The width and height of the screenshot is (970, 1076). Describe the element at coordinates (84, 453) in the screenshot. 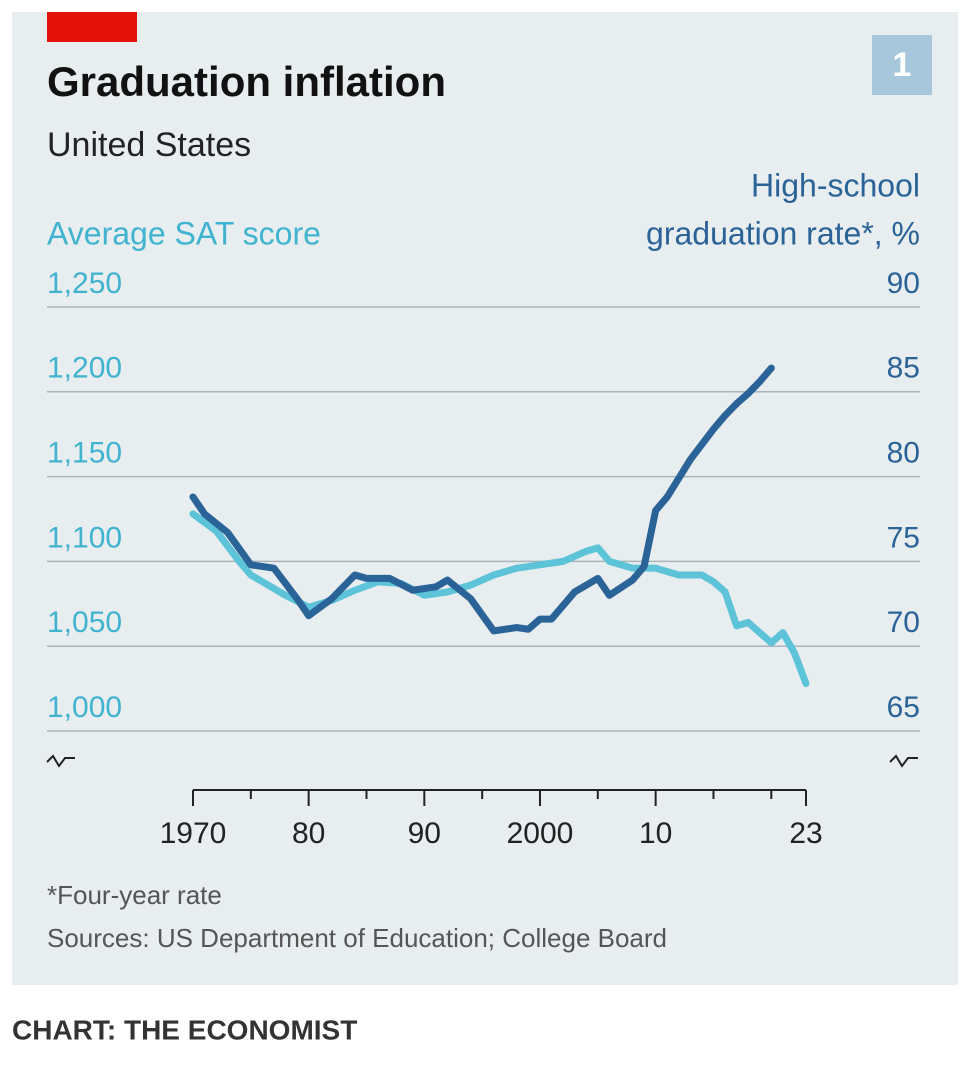

I see `y-tick-label: 1,150` at that location.